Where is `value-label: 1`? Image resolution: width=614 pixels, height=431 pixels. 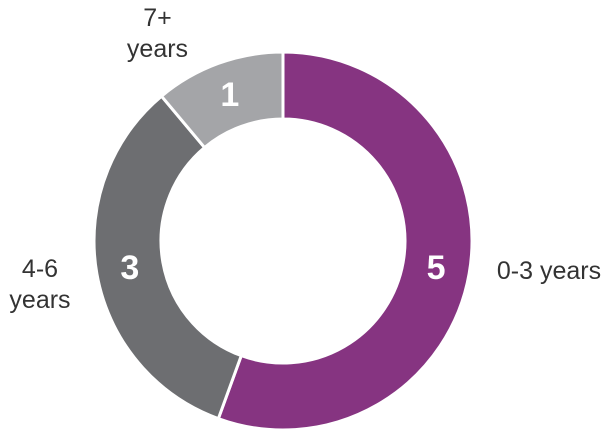 value-label: 1 is located at coordinates (229, 95).